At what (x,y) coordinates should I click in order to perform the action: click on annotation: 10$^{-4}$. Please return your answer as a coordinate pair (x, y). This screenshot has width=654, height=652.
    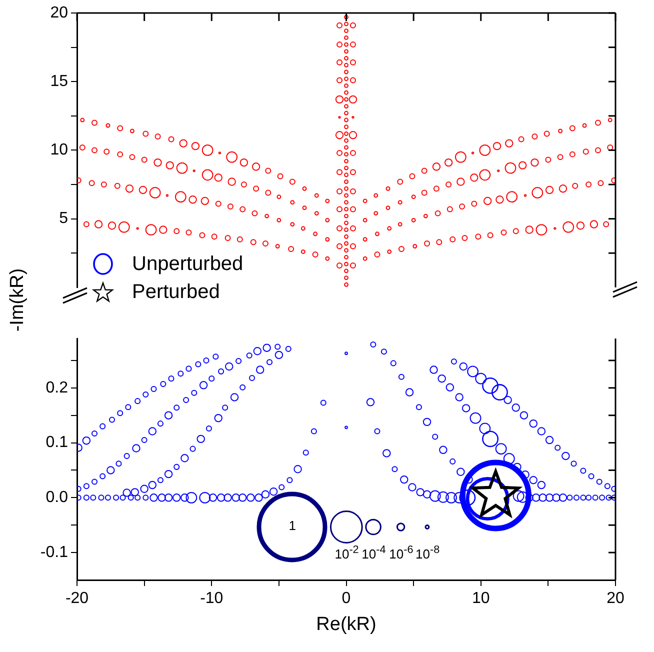
    Looking at the image, I should click on (374, 553).